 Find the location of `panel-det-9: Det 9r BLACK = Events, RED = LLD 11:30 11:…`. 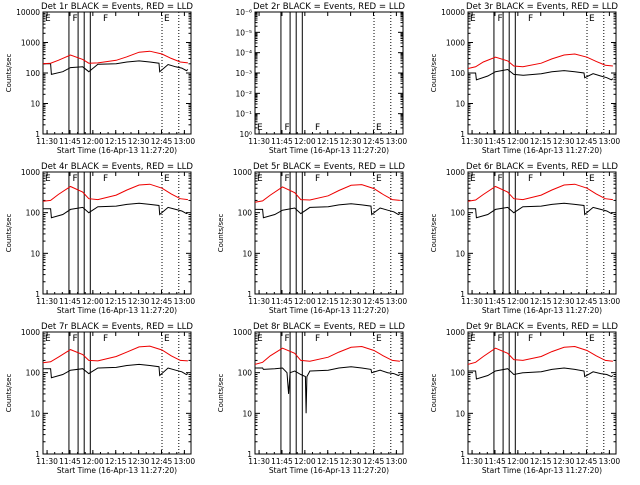

panel-det-9: Det 9r BLACK = Events, RED = LLD 11:30 11:… is located at coordinates (525, 398).